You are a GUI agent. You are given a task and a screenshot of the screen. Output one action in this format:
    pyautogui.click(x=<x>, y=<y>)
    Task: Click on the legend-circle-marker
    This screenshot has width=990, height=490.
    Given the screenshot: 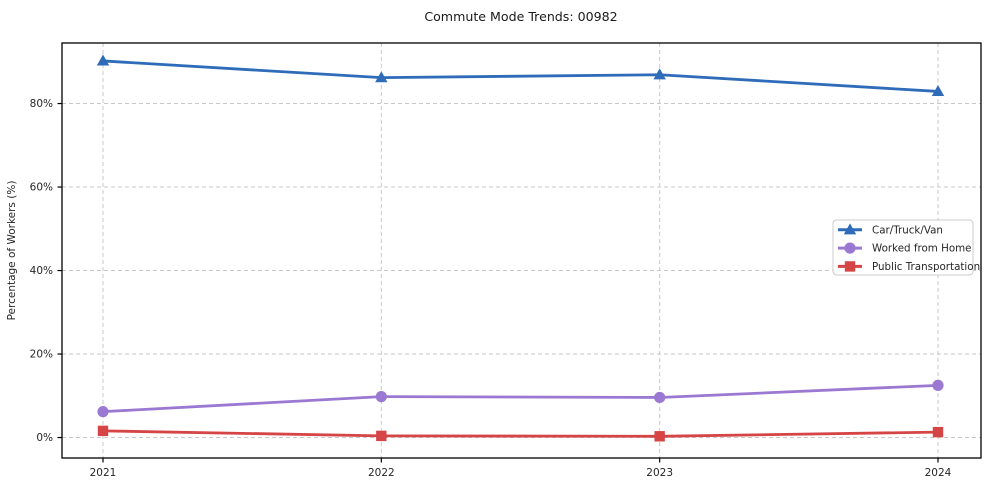 What is the action you would take?
    pyautogui.click(x=850, y=248)
    